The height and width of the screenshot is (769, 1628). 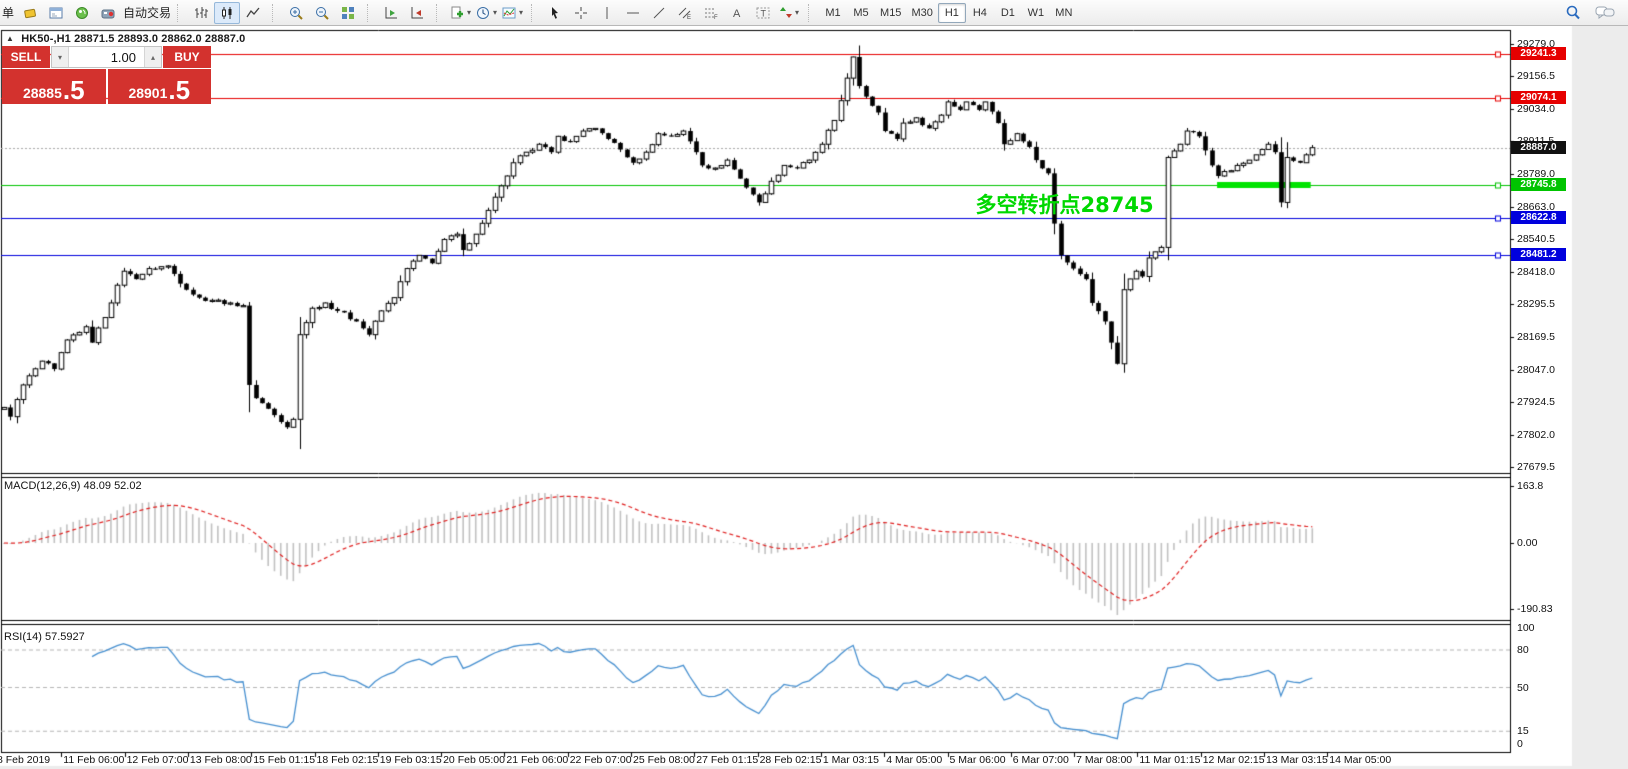 I want to click on sell-price-fraction: .5, so click(x=73, y=89).